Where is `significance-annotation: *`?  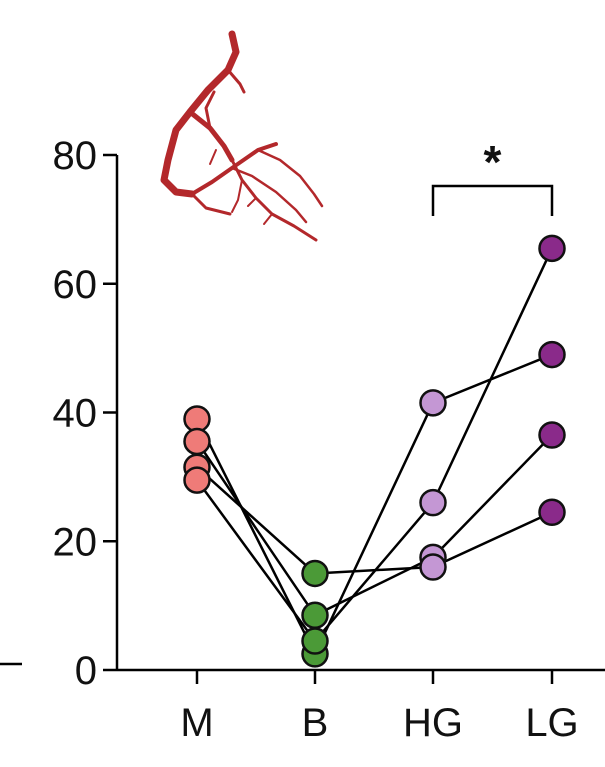
significance-annotation: * is located at coordinates (492, 176).